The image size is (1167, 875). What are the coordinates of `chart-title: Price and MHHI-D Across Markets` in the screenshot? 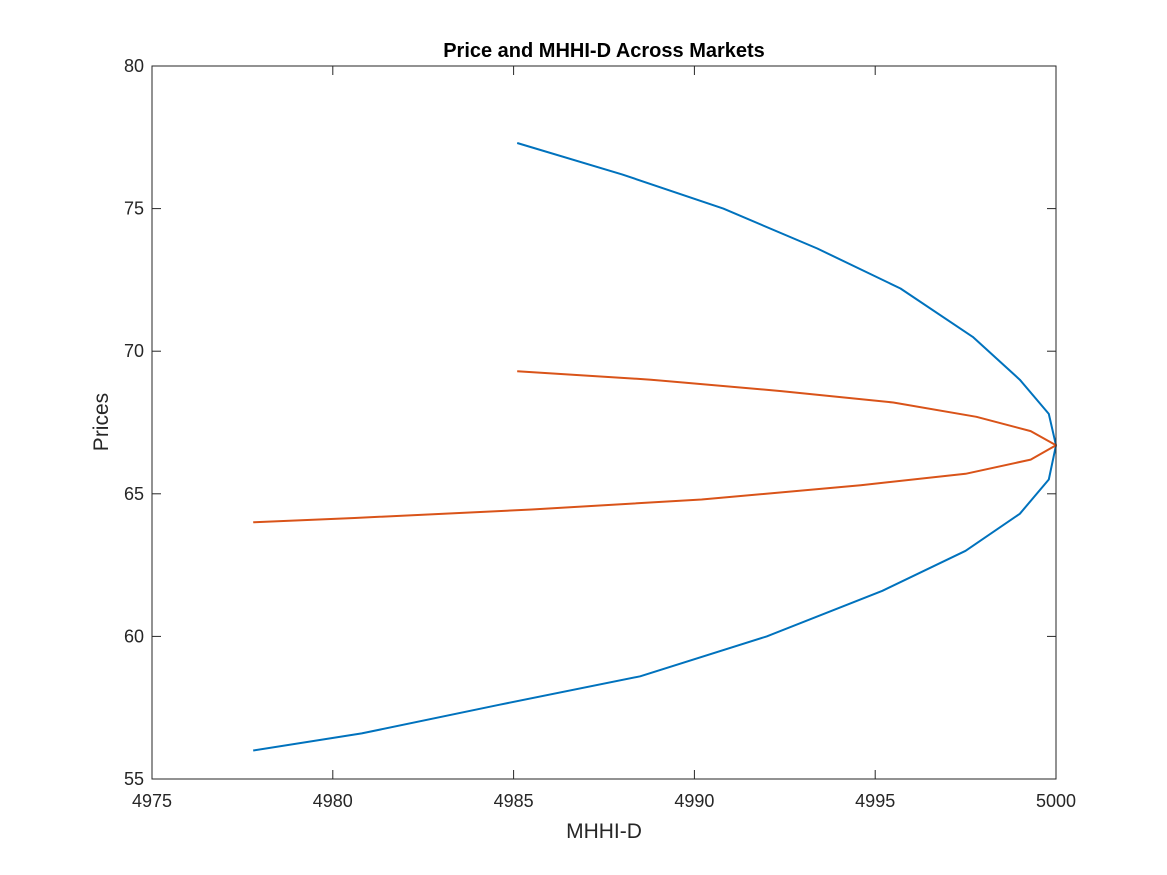 It's located at (604, 51).